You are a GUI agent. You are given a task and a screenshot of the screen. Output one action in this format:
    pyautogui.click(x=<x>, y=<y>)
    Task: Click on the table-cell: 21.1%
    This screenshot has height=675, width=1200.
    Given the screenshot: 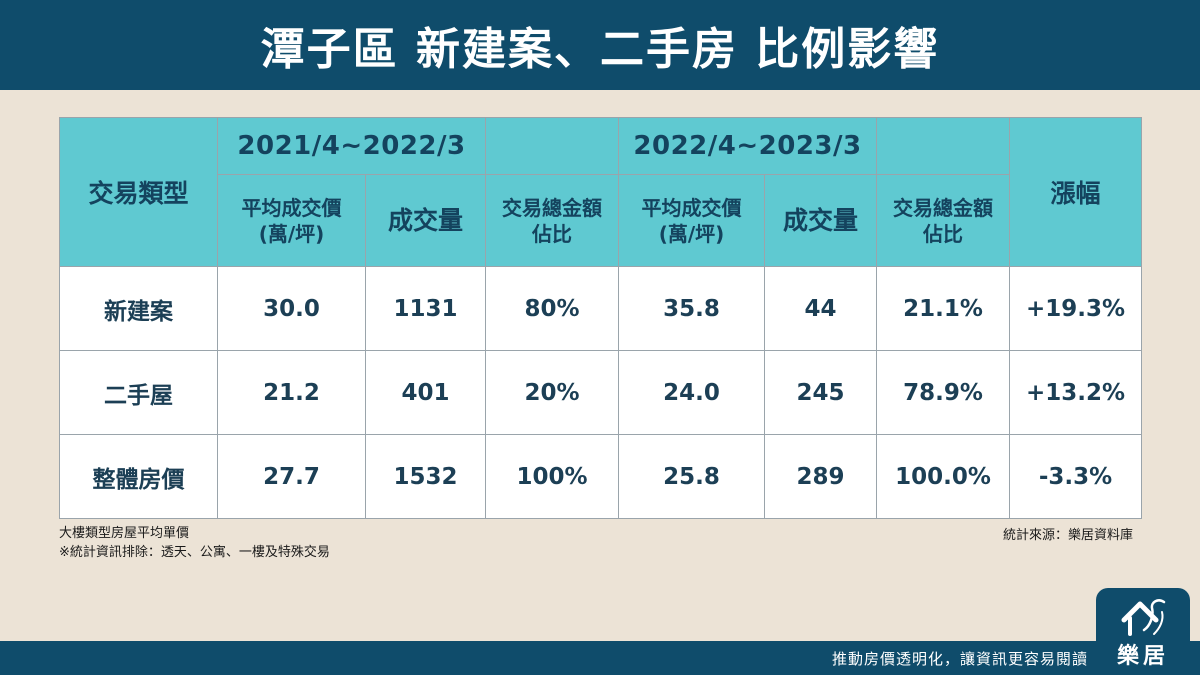 What is the action you would take?
    pyautogui.click(x=943, y=308)
    